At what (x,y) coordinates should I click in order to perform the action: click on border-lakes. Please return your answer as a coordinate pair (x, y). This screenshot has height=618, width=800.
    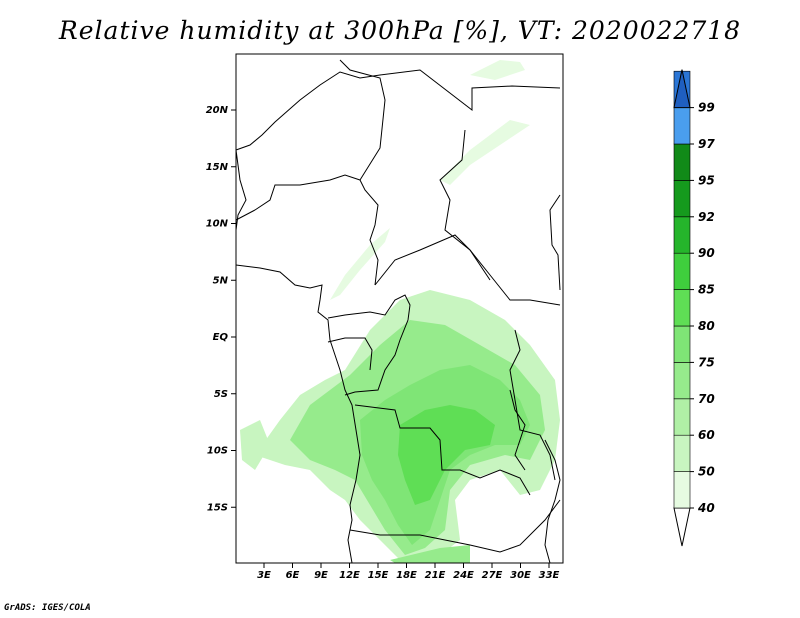
    Looking at the image, I should click on (517, 430).